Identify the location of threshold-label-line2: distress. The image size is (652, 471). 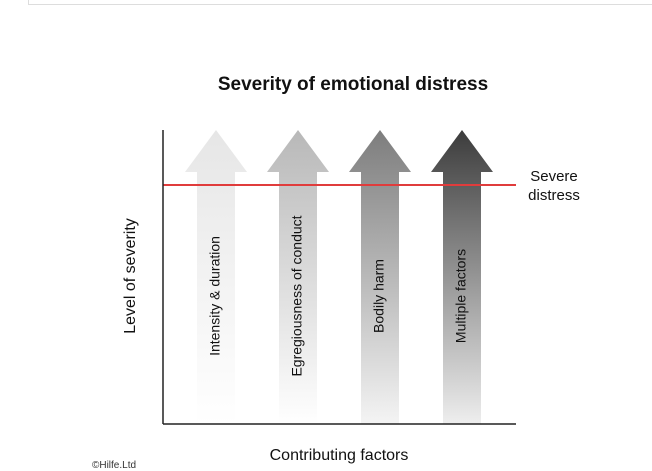
(554, 195).